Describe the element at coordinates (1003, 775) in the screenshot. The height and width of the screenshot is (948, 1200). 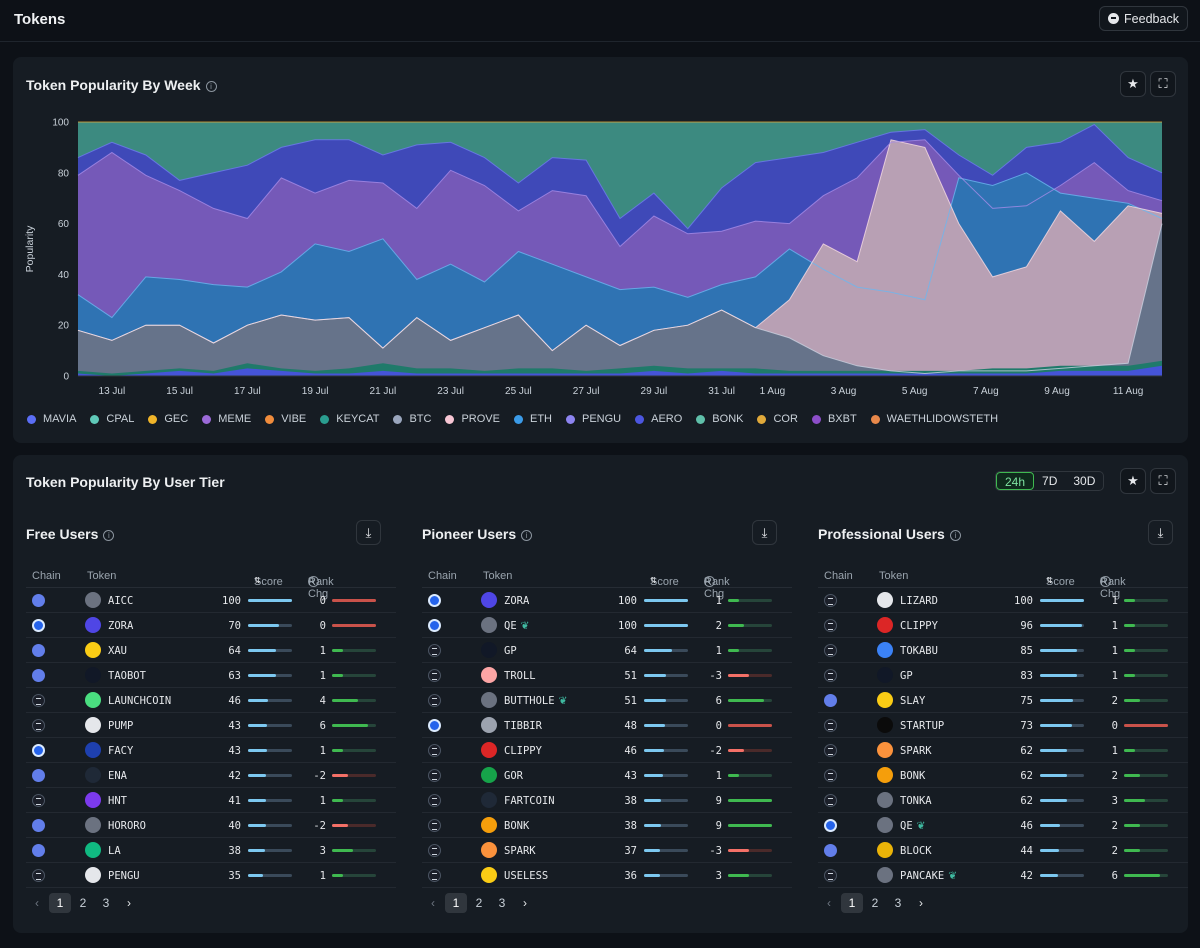
I see `table-row: BONK 62 2` at that location.